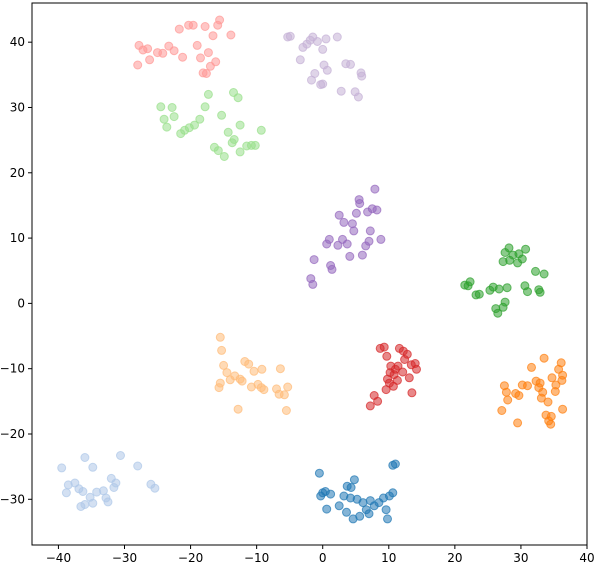  What do you see at coordinates (256, 558) in the screenshot?
I see `x-tick-label: −10` at bounding box center [256, 558].